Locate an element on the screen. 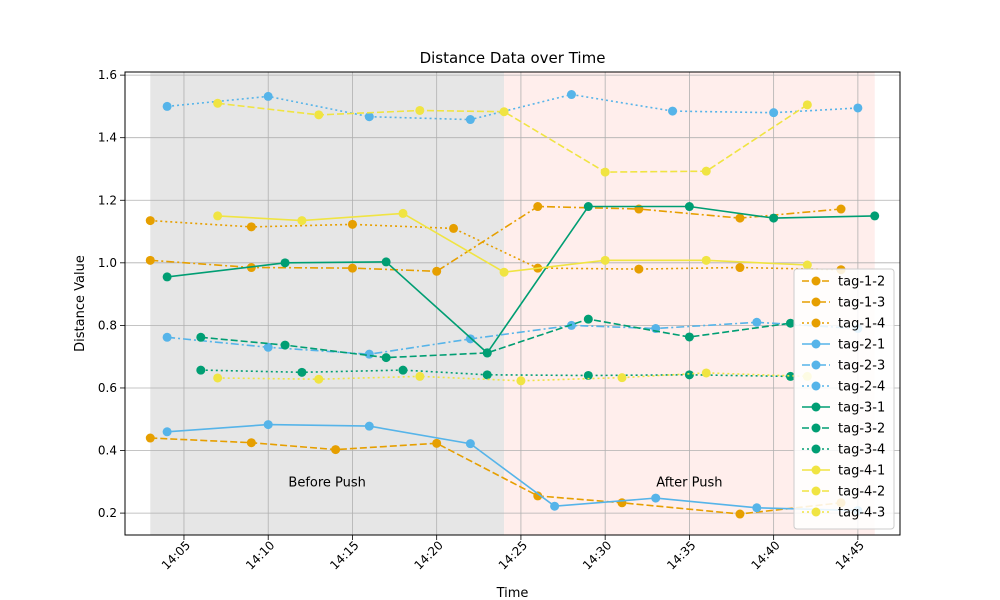  legend-label-tag-3-4: tag-3-4 is located at coordinates (861, 450).